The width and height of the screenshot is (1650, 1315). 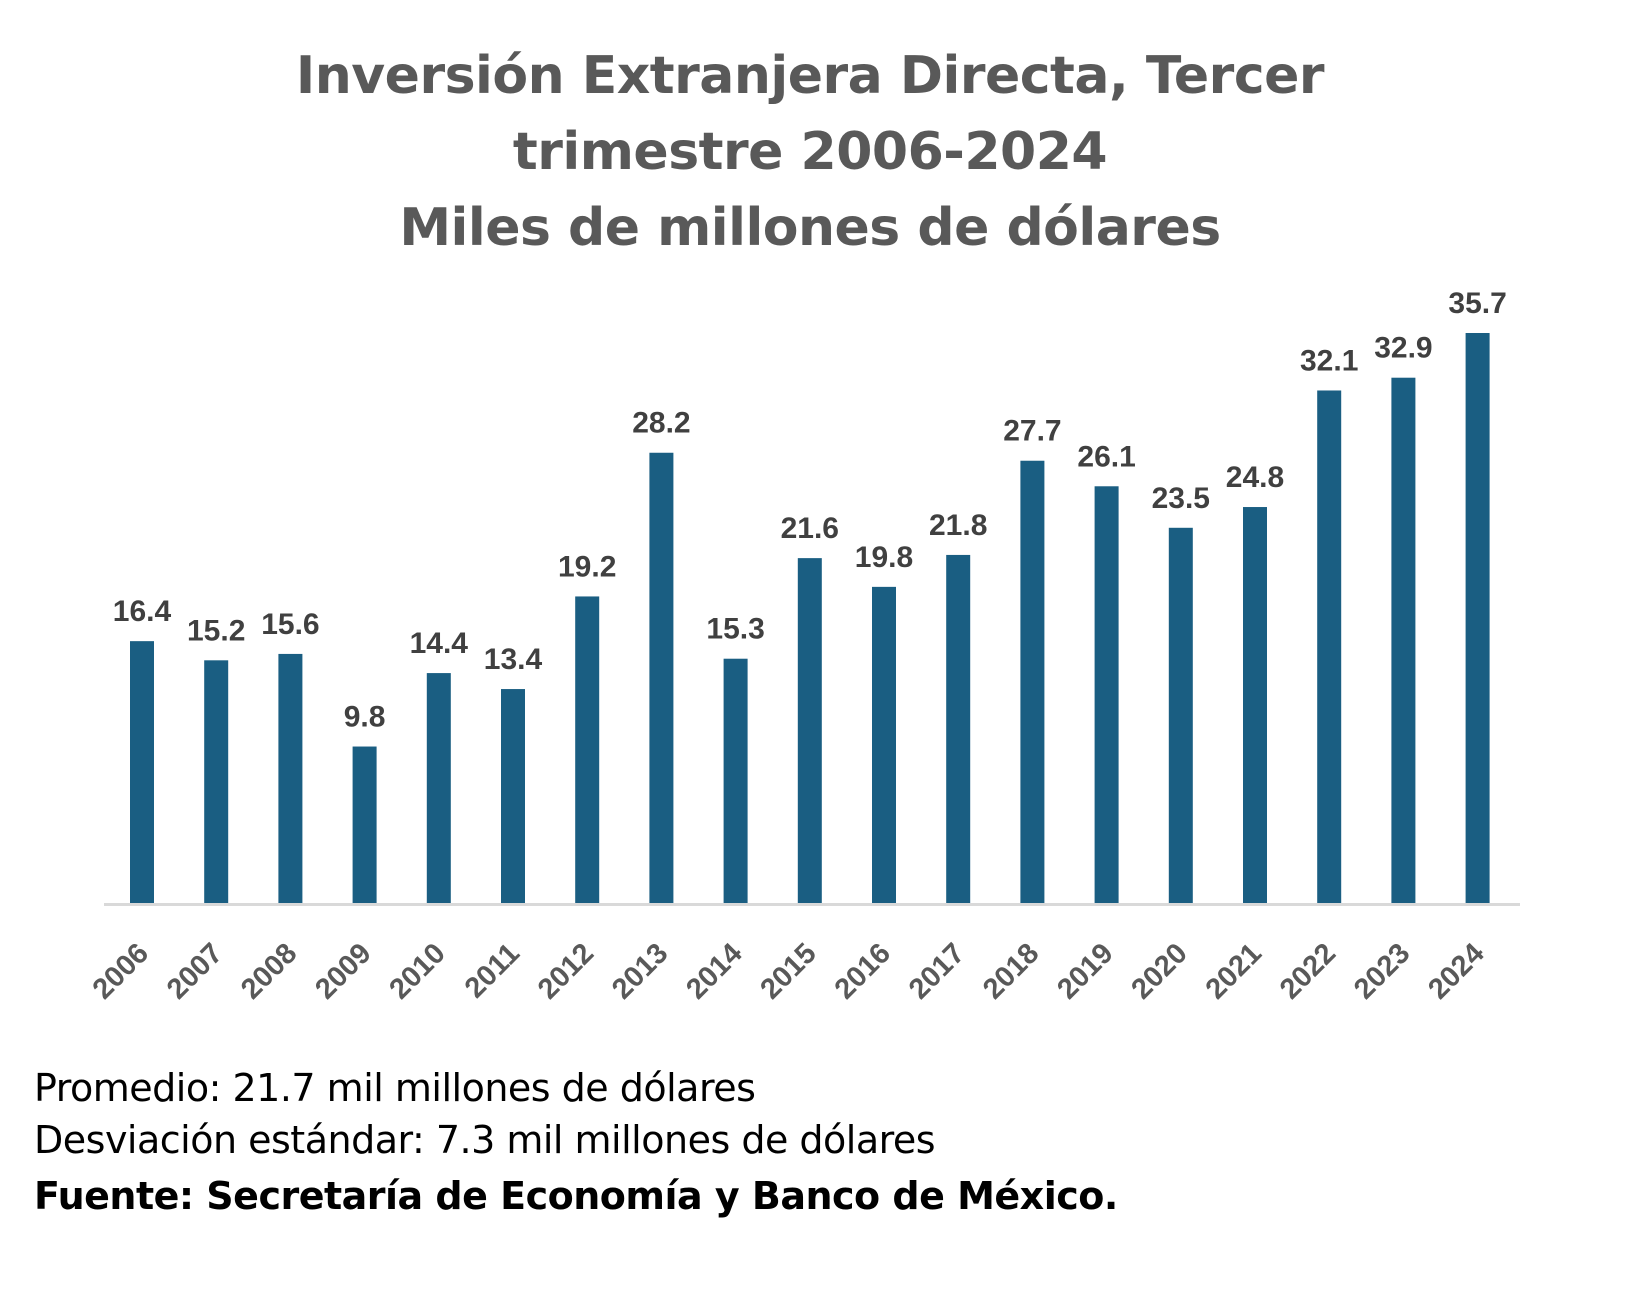 What do you see at coordinates (142, 772) in the screenshot?
I see `bar-2006` at bounding box center [142, 772].